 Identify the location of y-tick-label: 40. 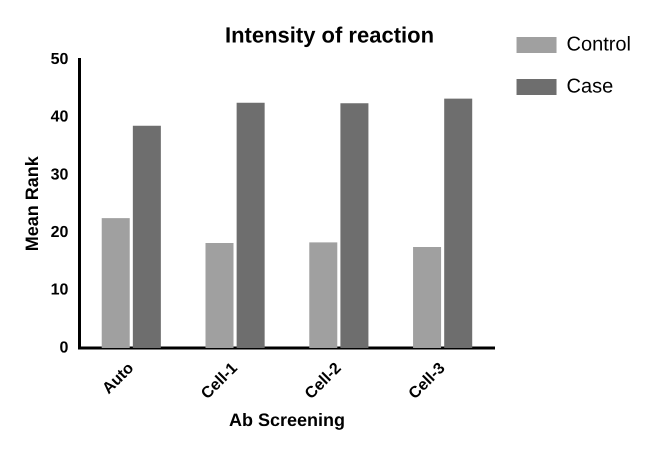
(59, 117).